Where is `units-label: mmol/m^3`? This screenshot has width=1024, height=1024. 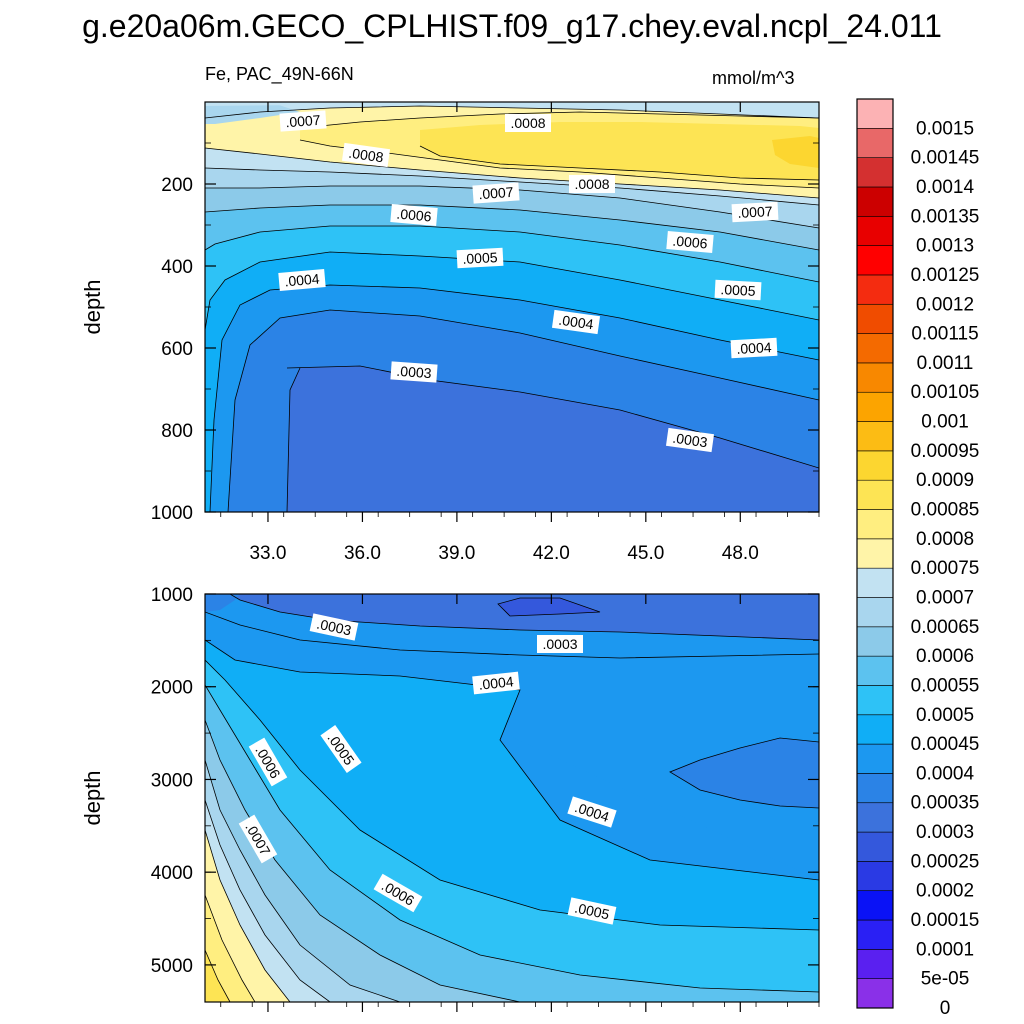
units-label: mmol/m^3 is located at coordinates (753, 78).